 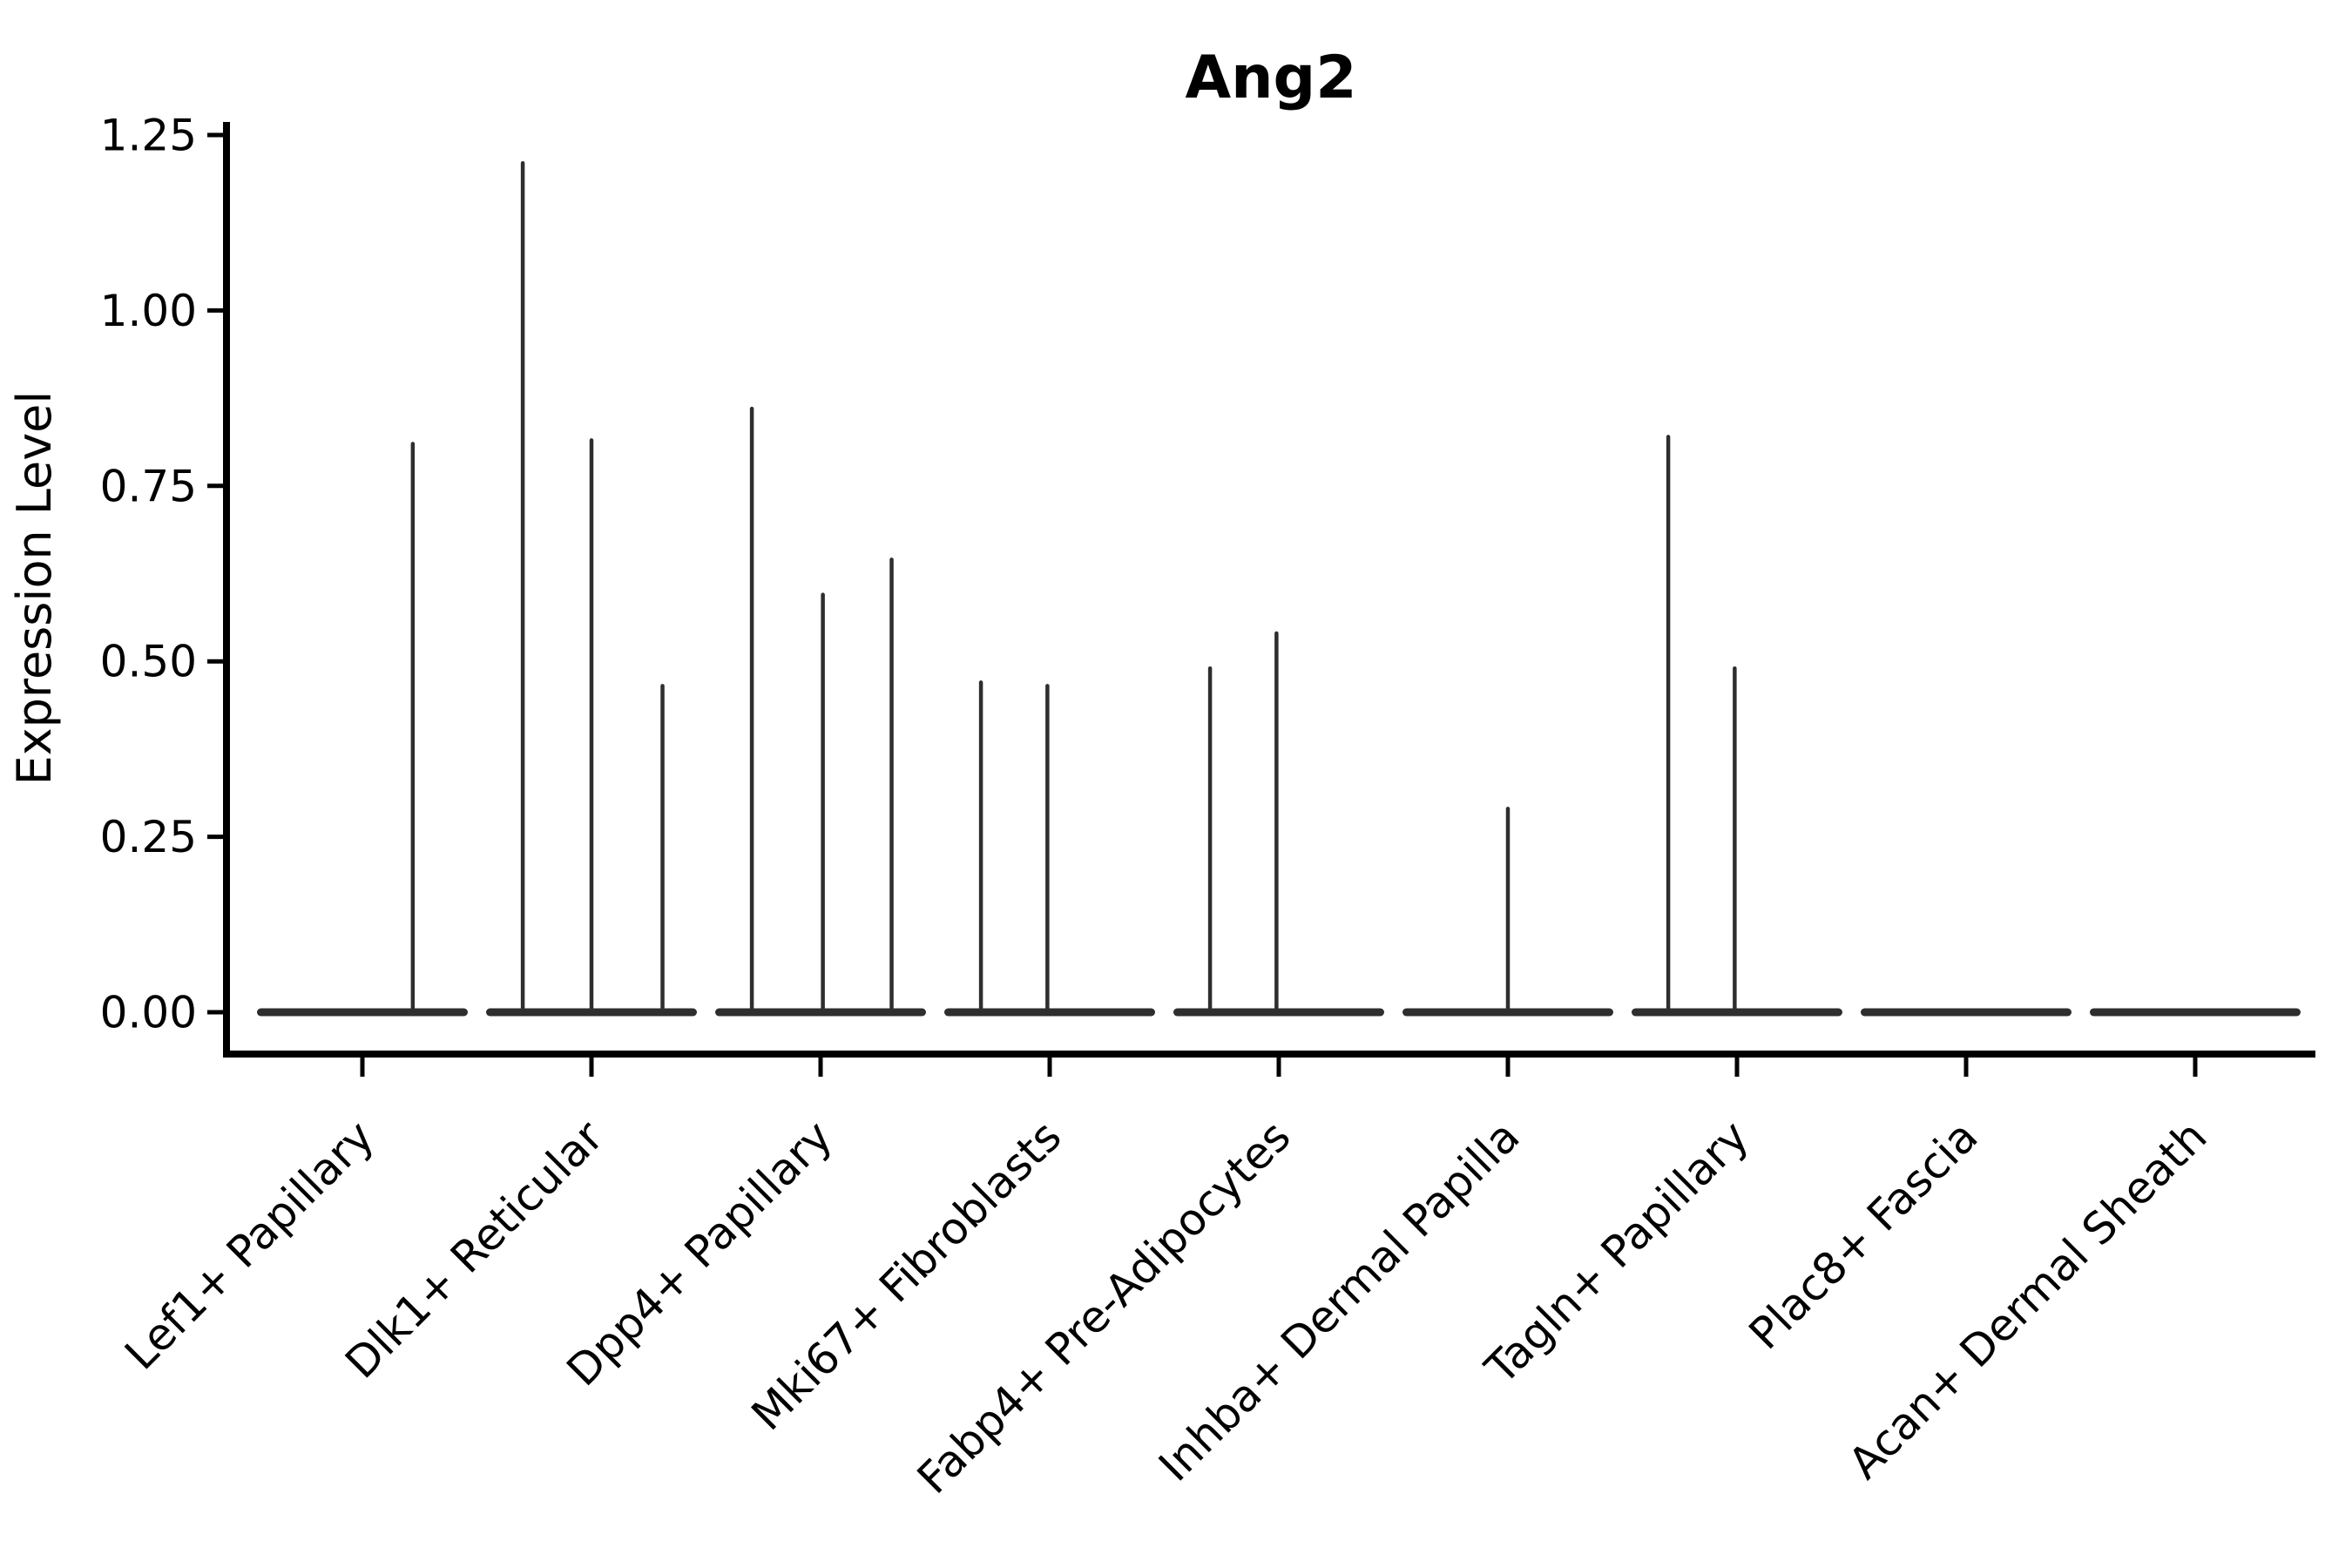 I want to click on y-tick-label: 0.75, so click(x=148, y=486).